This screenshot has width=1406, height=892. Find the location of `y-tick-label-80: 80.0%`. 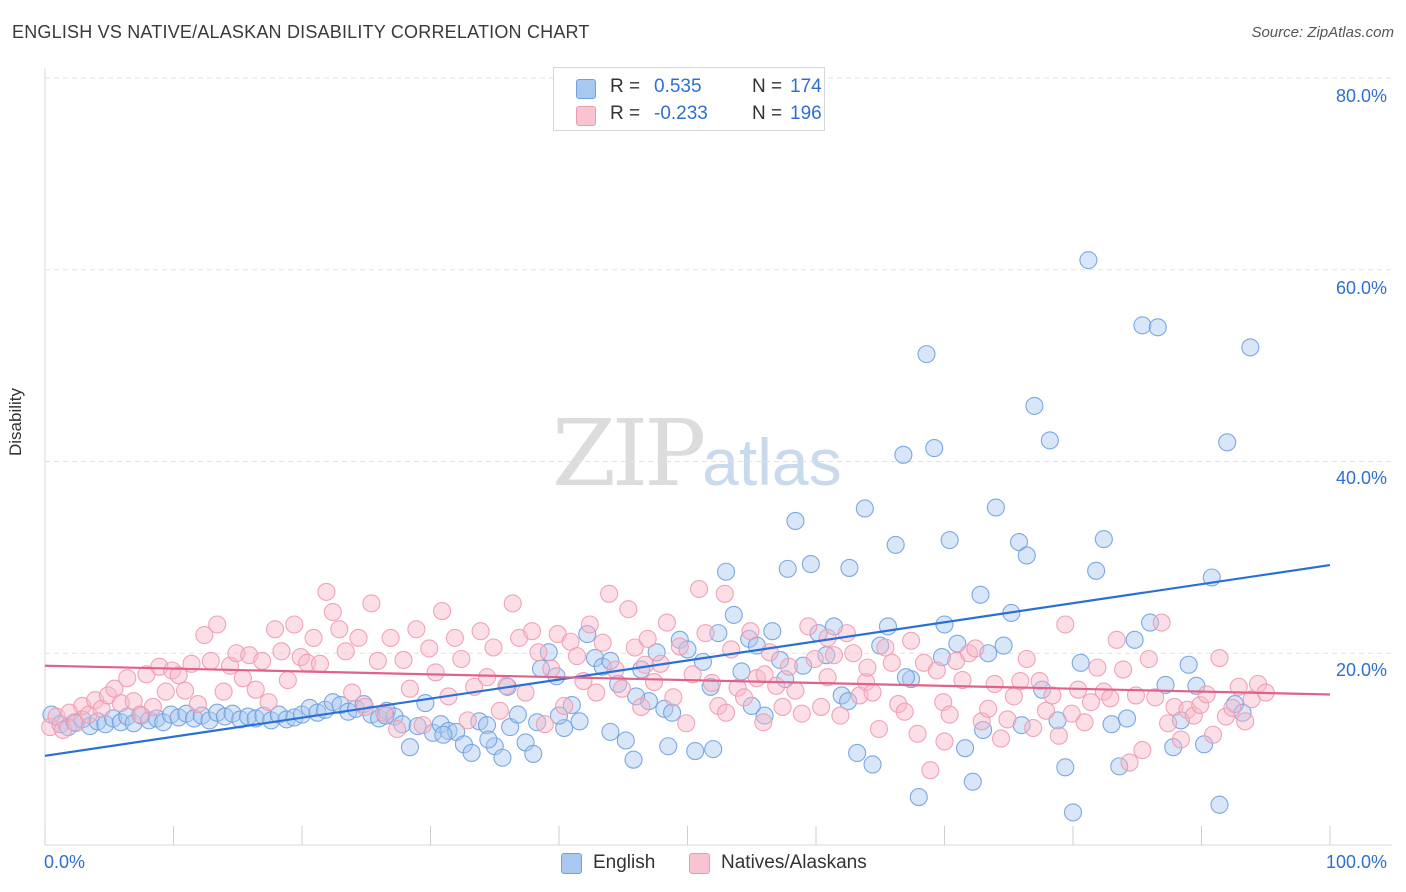

y-tick-label-80: 80.0% is located at coordinates (1362, 96).